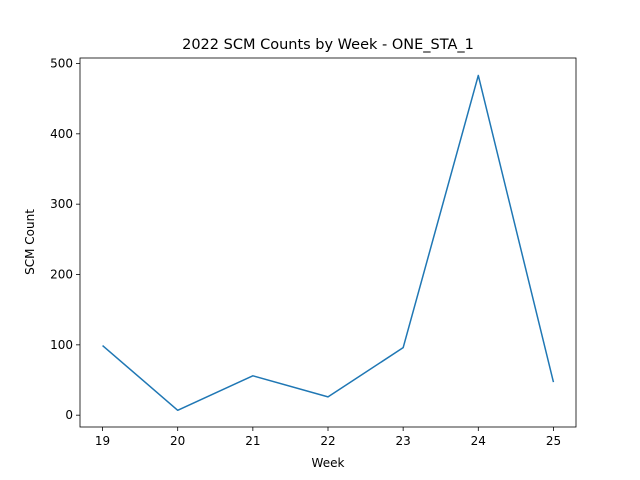 The height and width of the screenshot is (480, 640). Describe the element at coordinates (327, 441) in the screenshot. I see `x-tick-label: 22` at that location.